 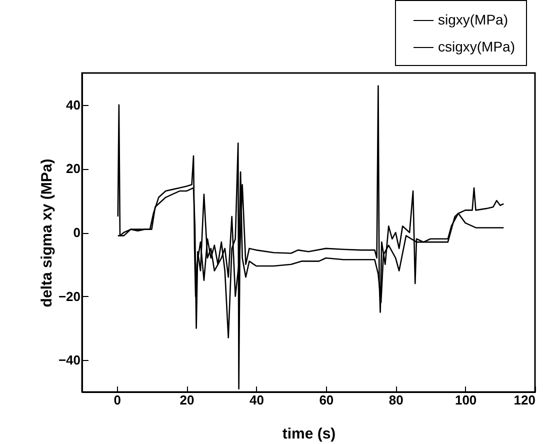 What do you see at coordinates (477, 46) in the screenshot?
I see `legend-label: csigxy(MPa)` at bounding box center [477, 46].